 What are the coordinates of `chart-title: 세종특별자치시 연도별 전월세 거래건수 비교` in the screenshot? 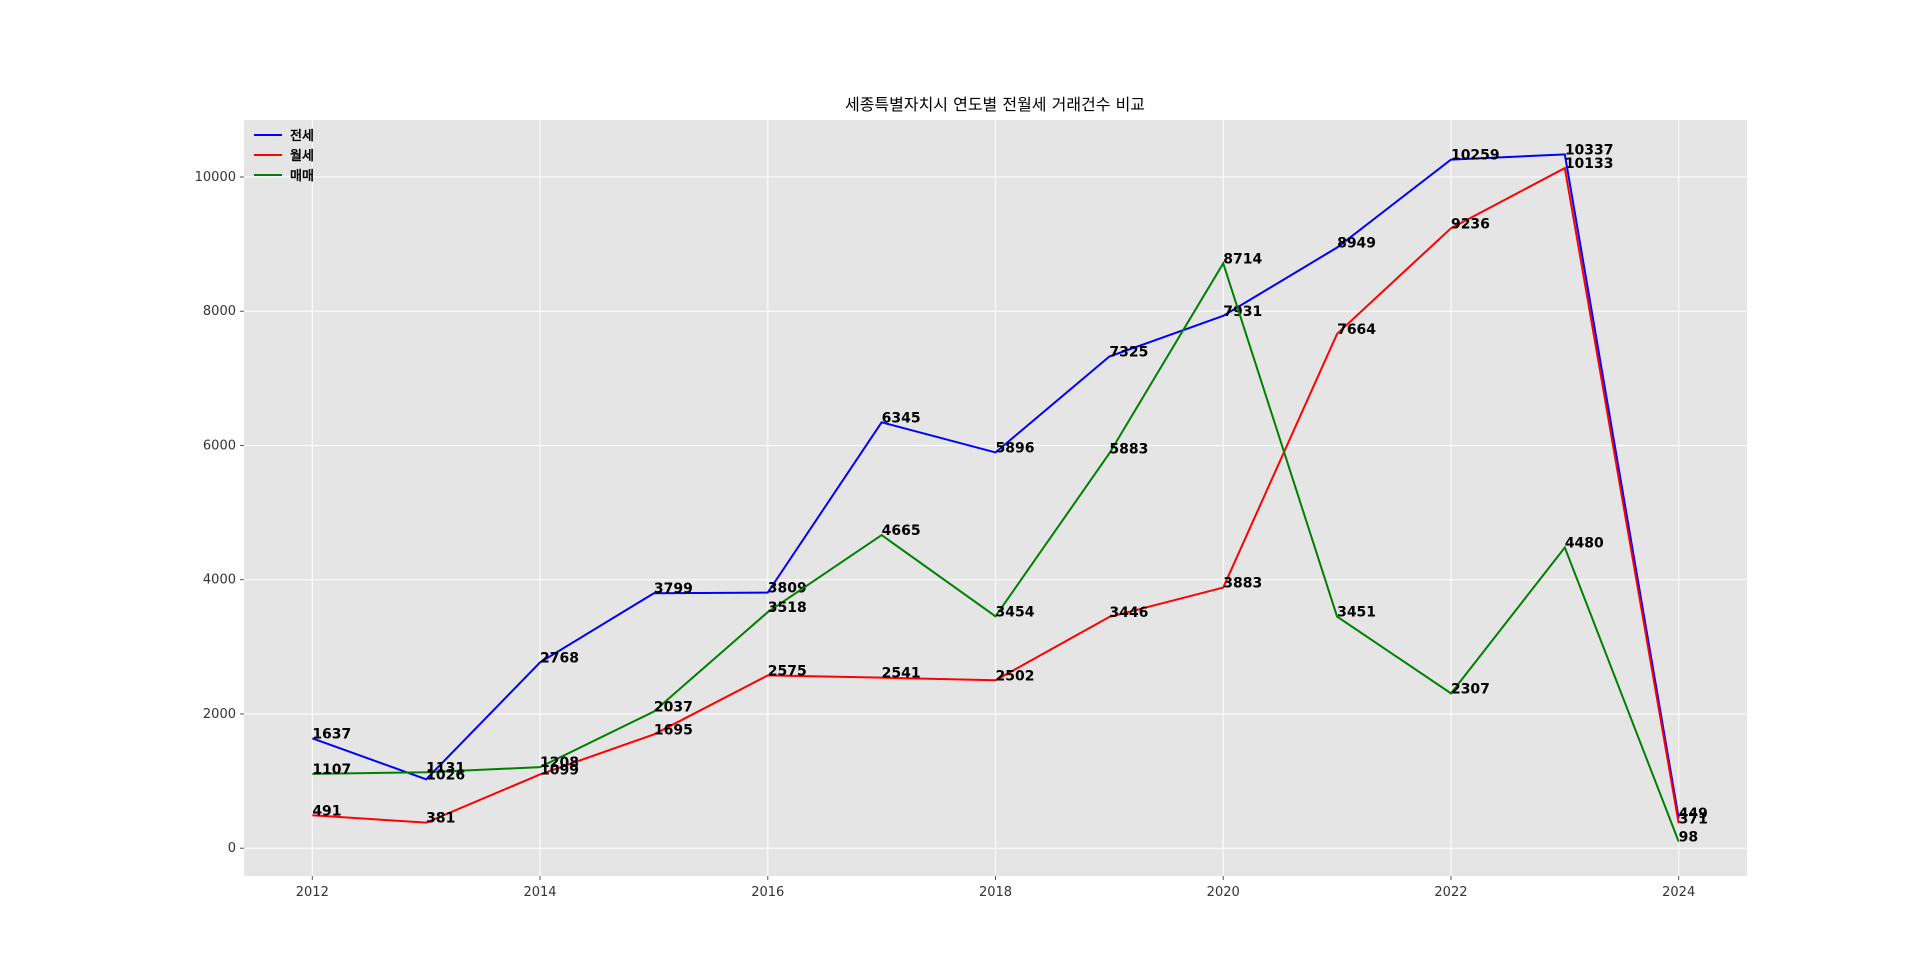 It's located at (995, 104).